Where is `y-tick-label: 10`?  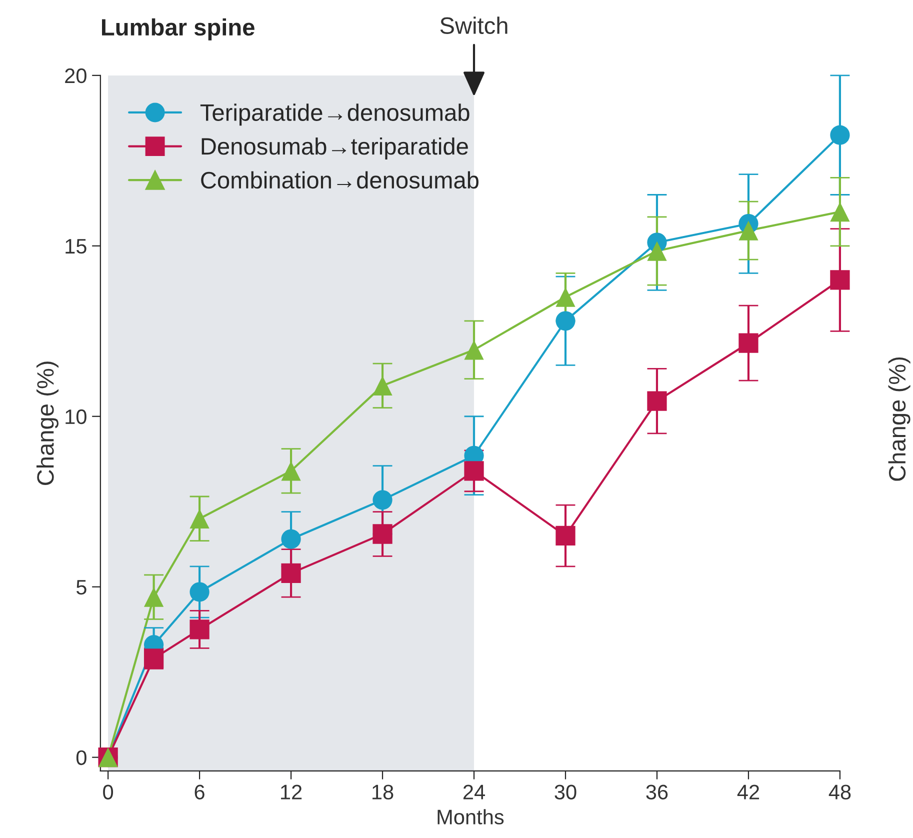 y-tick-label: 10 is located at coordinates (76, 416).